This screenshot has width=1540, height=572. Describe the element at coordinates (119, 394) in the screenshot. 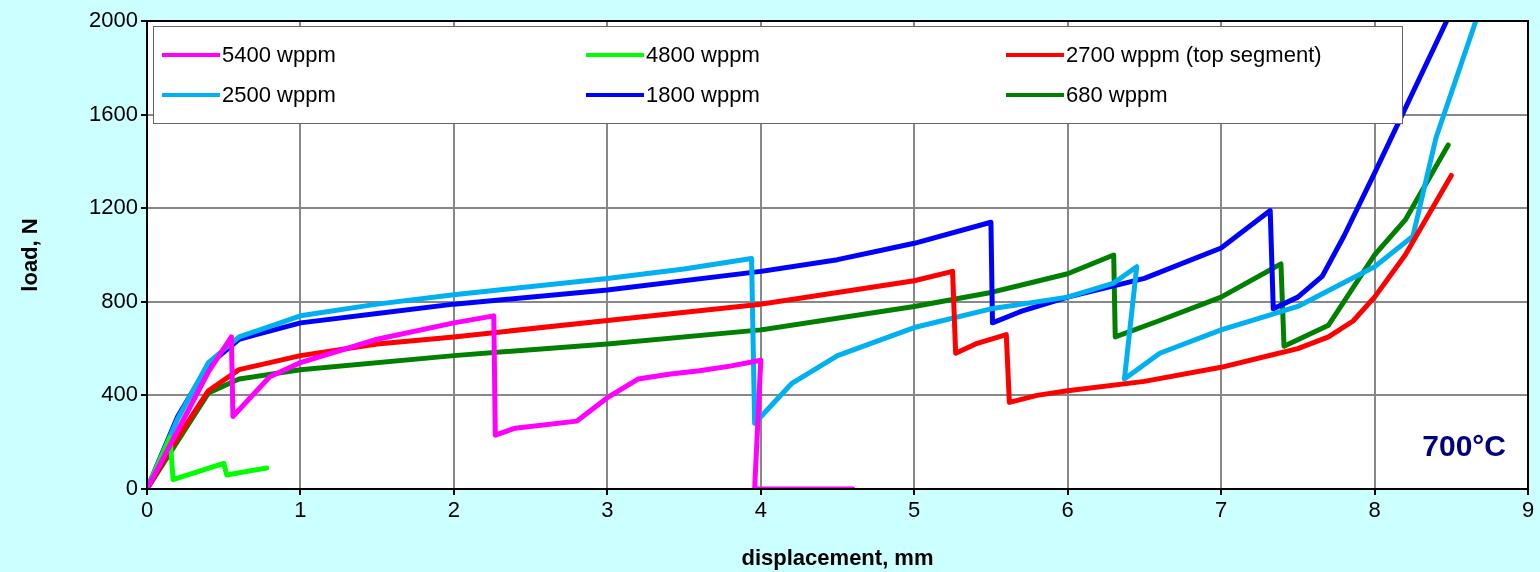

I see `y-tick-label: 400` at that location.